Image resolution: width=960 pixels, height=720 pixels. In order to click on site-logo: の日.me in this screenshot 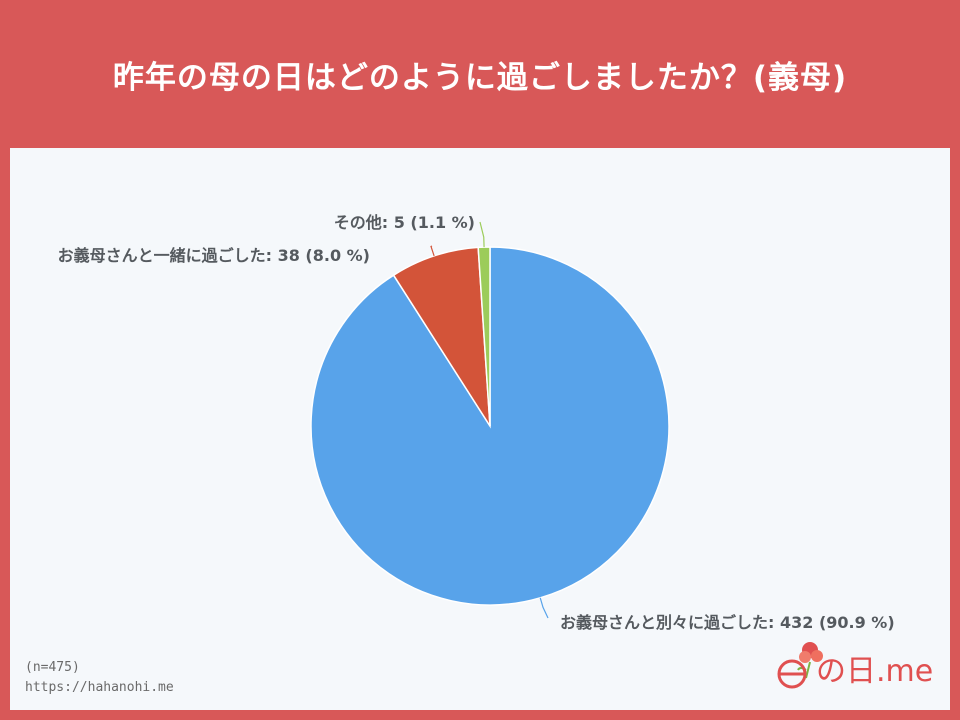, I will do `click(855, 666)`.